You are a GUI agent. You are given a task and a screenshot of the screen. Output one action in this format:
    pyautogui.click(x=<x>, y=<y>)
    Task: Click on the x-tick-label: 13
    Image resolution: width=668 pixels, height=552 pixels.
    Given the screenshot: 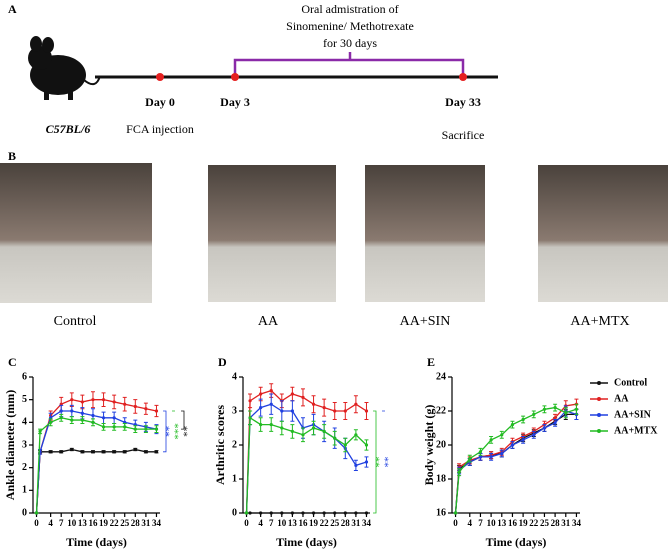 What is the action you would take?
    pyautogui.click(x=502, y=523)
    